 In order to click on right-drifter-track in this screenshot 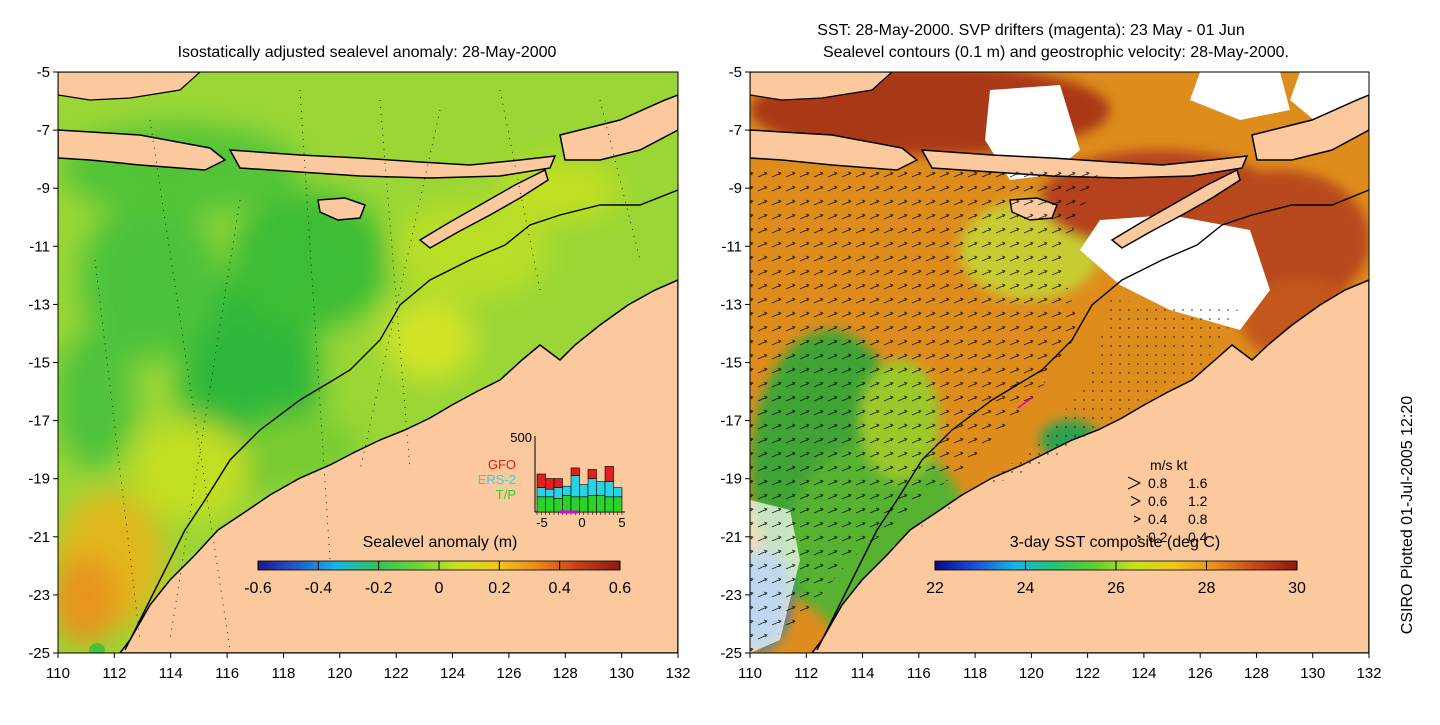, I will do `click(1025, 403)`.